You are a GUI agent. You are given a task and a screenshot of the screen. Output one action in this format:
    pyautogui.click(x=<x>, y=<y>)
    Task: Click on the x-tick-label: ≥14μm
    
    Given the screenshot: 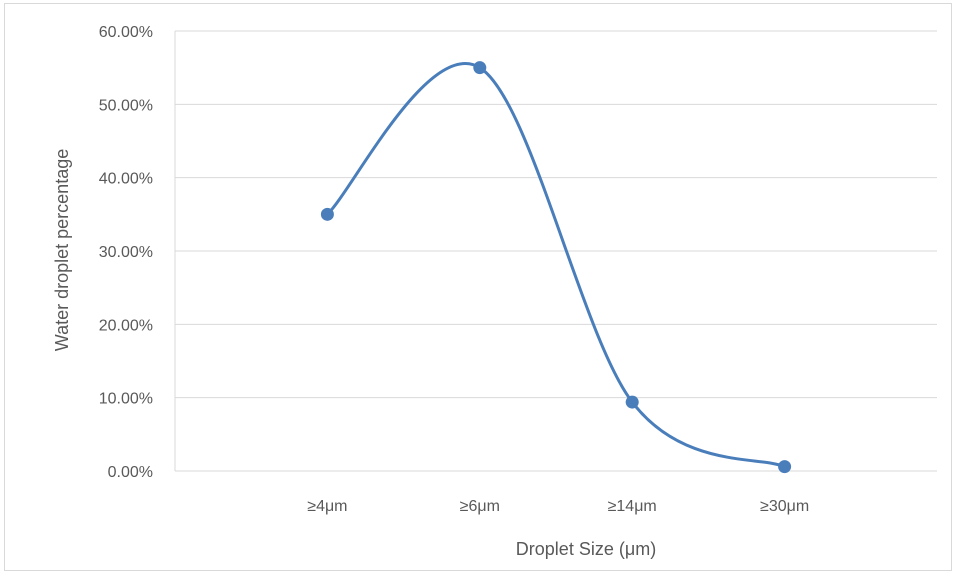 What is the action you would take?
    pyautogui.click(x=632, y=506)
    